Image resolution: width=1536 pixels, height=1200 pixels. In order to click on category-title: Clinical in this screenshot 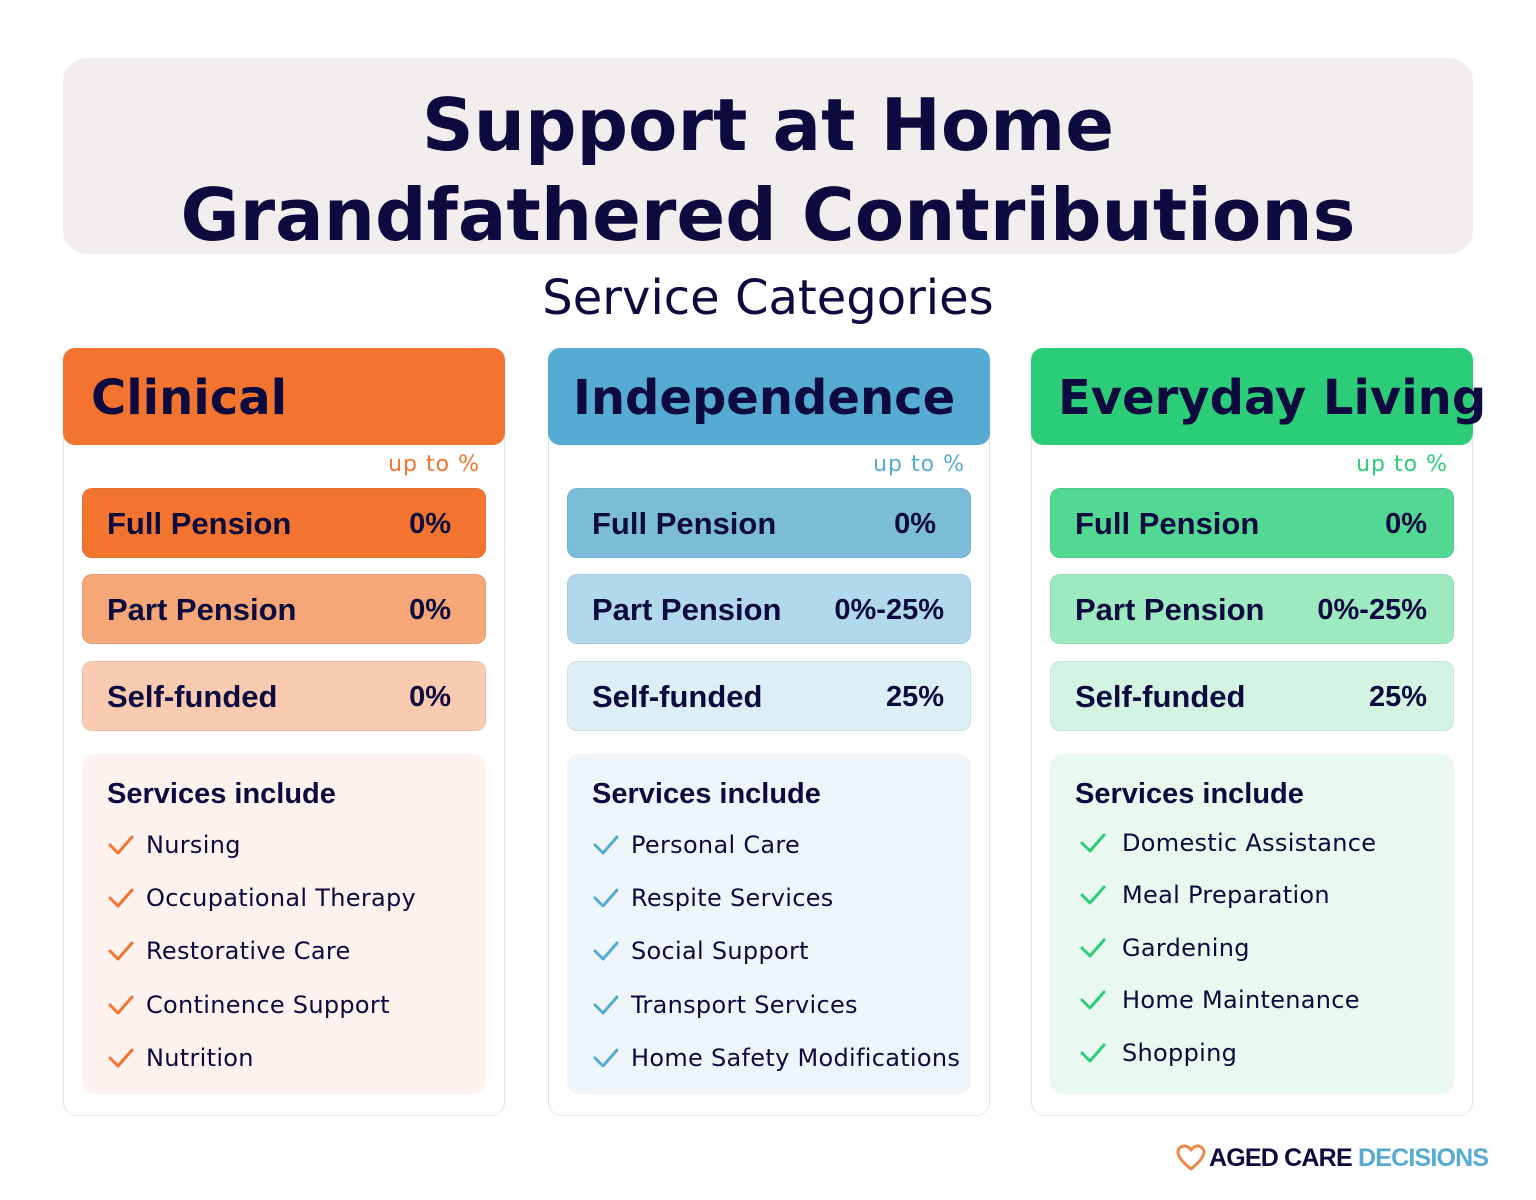, I will do `click(189, 398)`.